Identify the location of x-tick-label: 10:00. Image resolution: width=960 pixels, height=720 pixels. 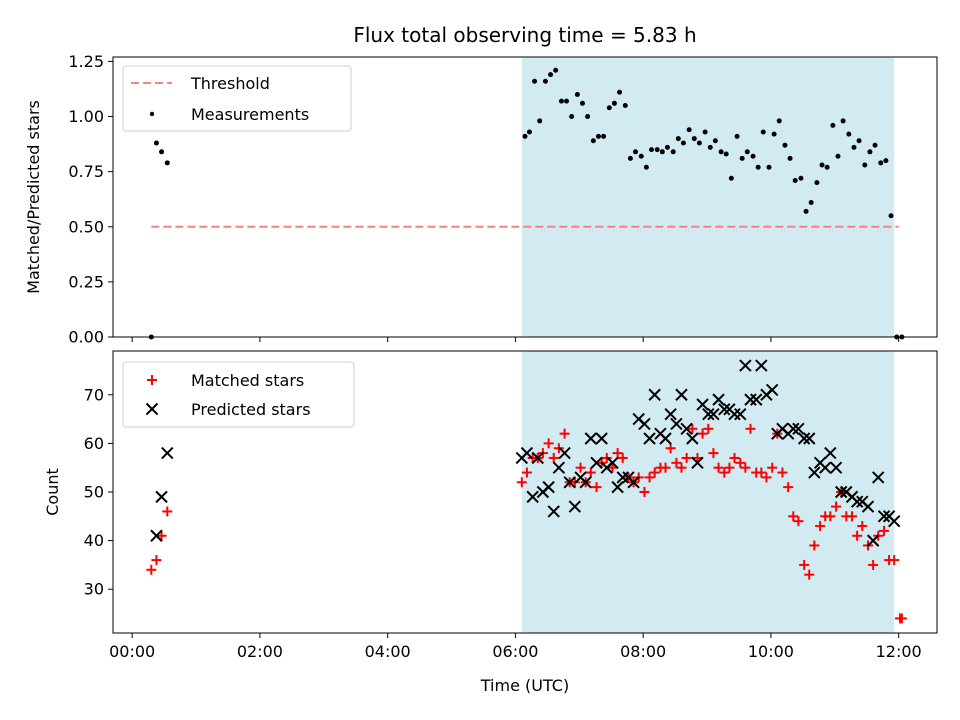
(771, 651).